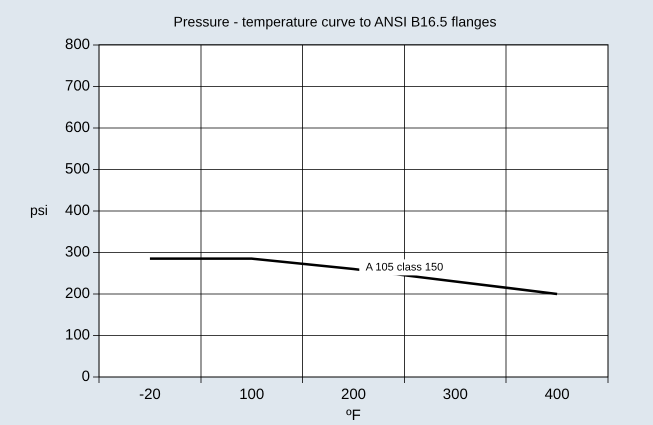 The height and width of the screenshot is (425, 653). I want to click on y-tick-label: 200, so click(77, 293).